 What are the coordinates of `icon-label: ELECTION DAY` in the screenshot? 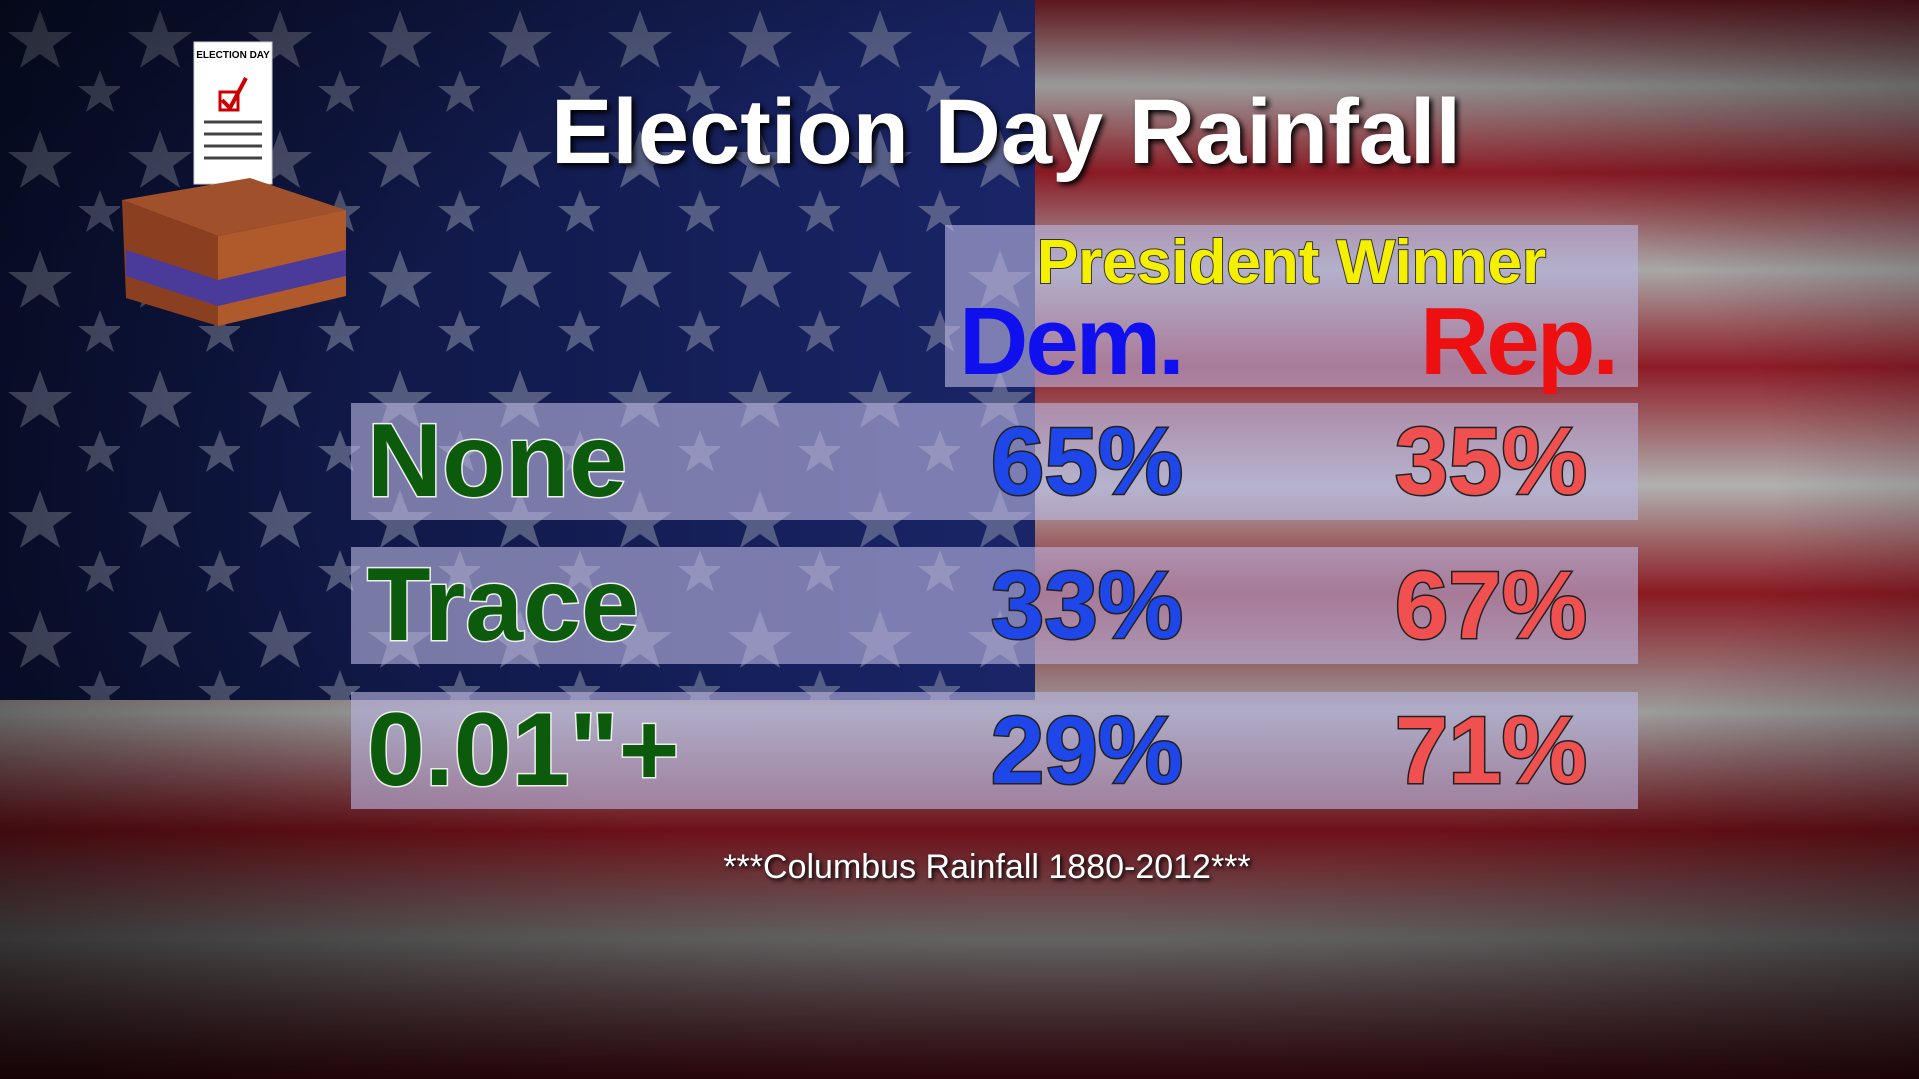 It's located at (233, 55).